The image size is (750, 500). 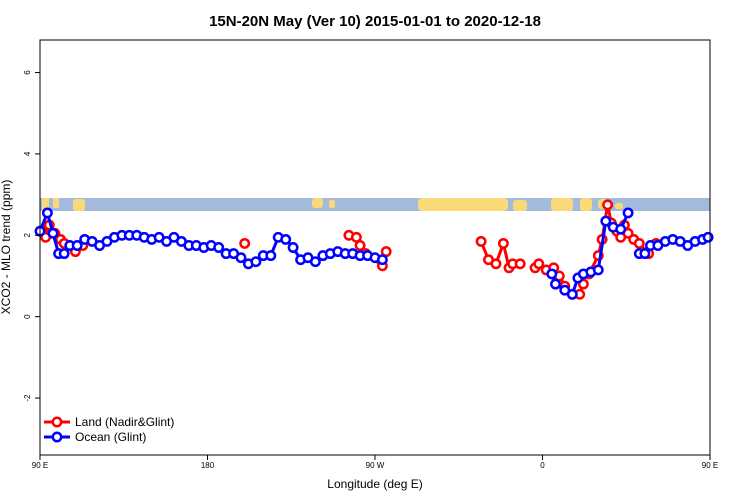 What do you see at coordinates (27, 235) in the screenshot?
I see `y-tick-label: 2` at bounding box center [27, 235].